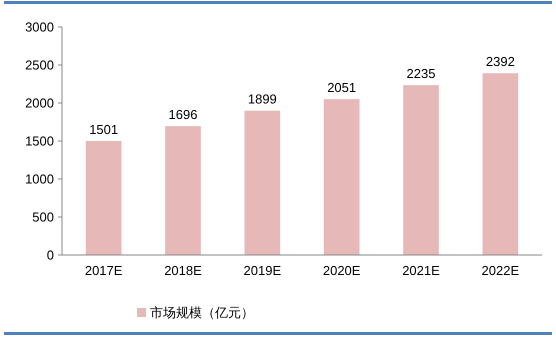 This screenshot has width=556, height=340. What do you see at coordinates (50, 255) in the screenshot?
I see `y-tick-label: 0` at bounding box center [50, 255].